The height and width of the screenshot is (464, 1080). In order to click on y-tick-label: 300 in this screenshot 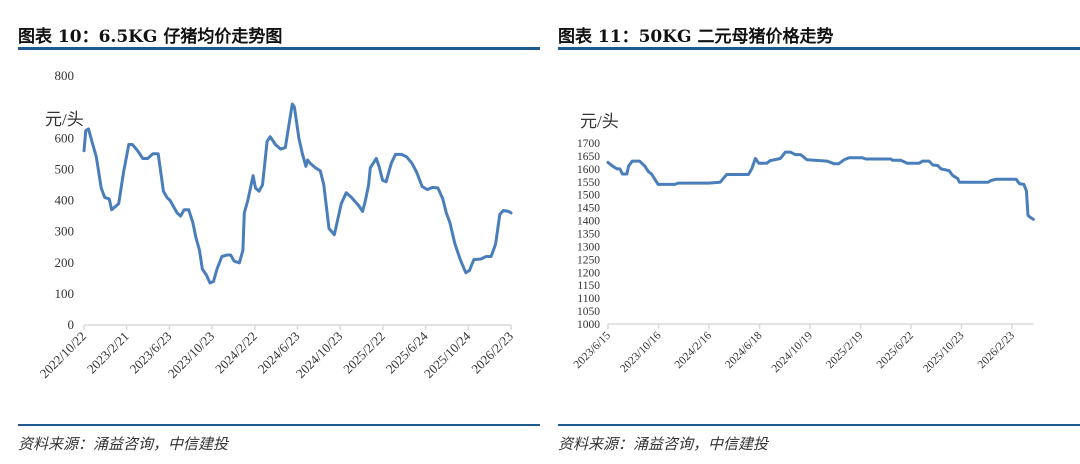, I will do `click(65, 231)`.